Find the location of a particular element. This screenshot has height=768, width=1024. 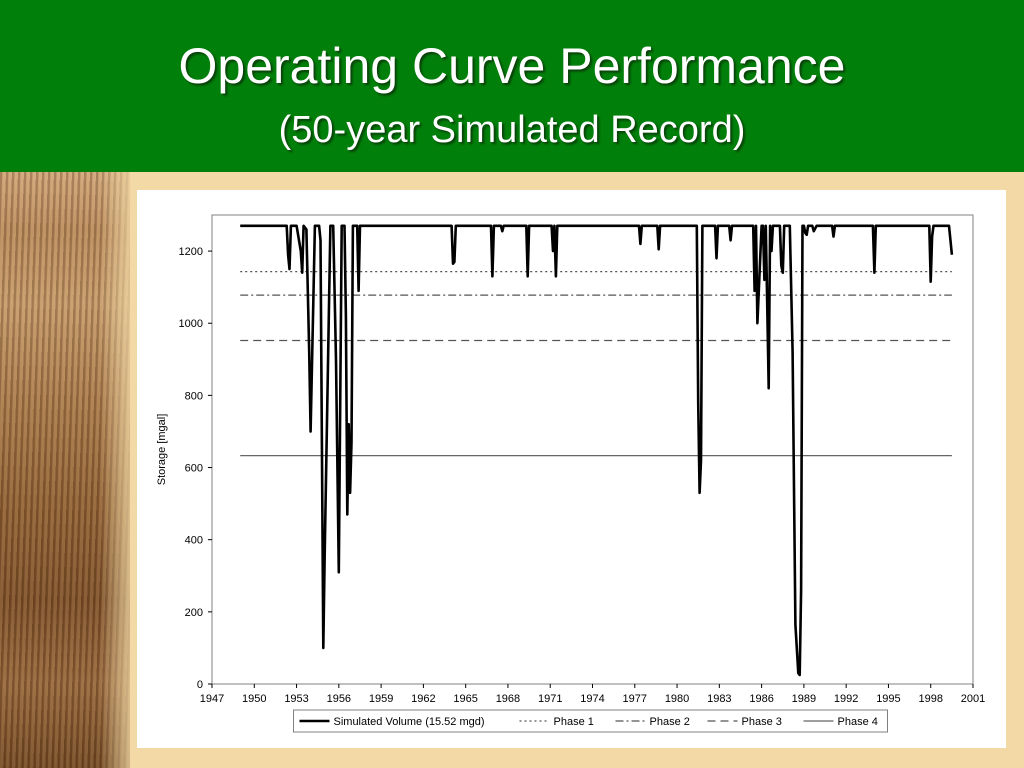

slide-title: Operating Curve Performance is located at coordinates (512, 66).